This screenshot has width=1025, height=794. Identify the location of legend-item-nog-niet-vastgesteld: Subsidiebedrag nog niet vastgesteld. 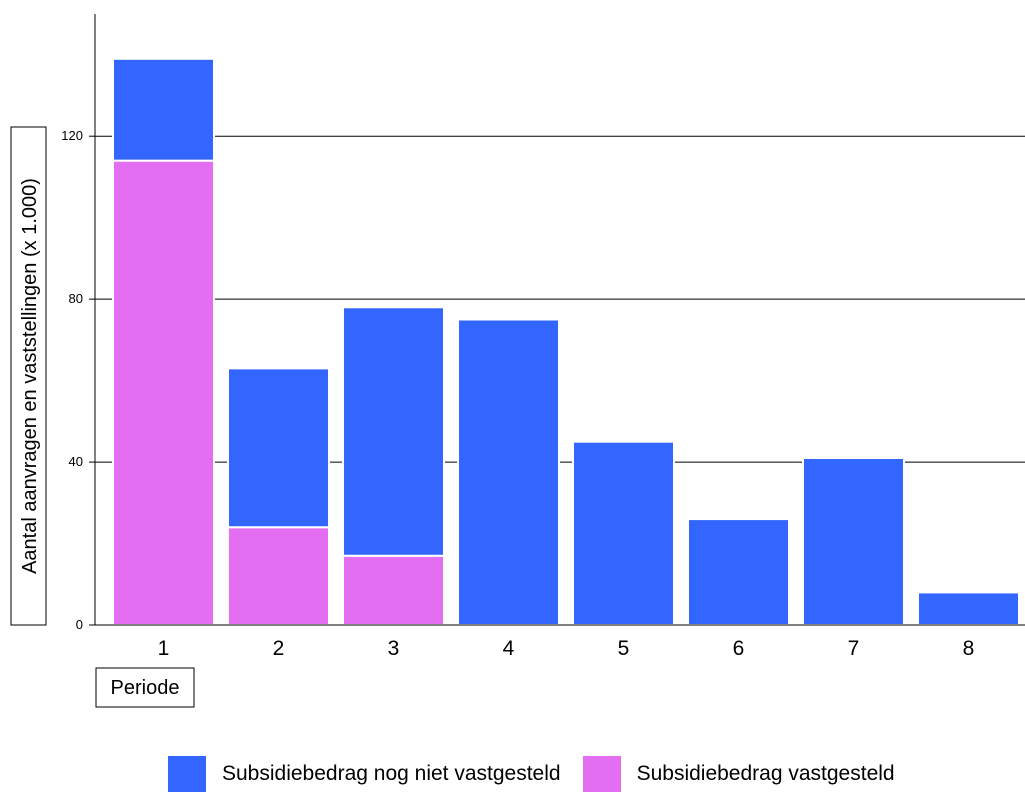
(364, 774).